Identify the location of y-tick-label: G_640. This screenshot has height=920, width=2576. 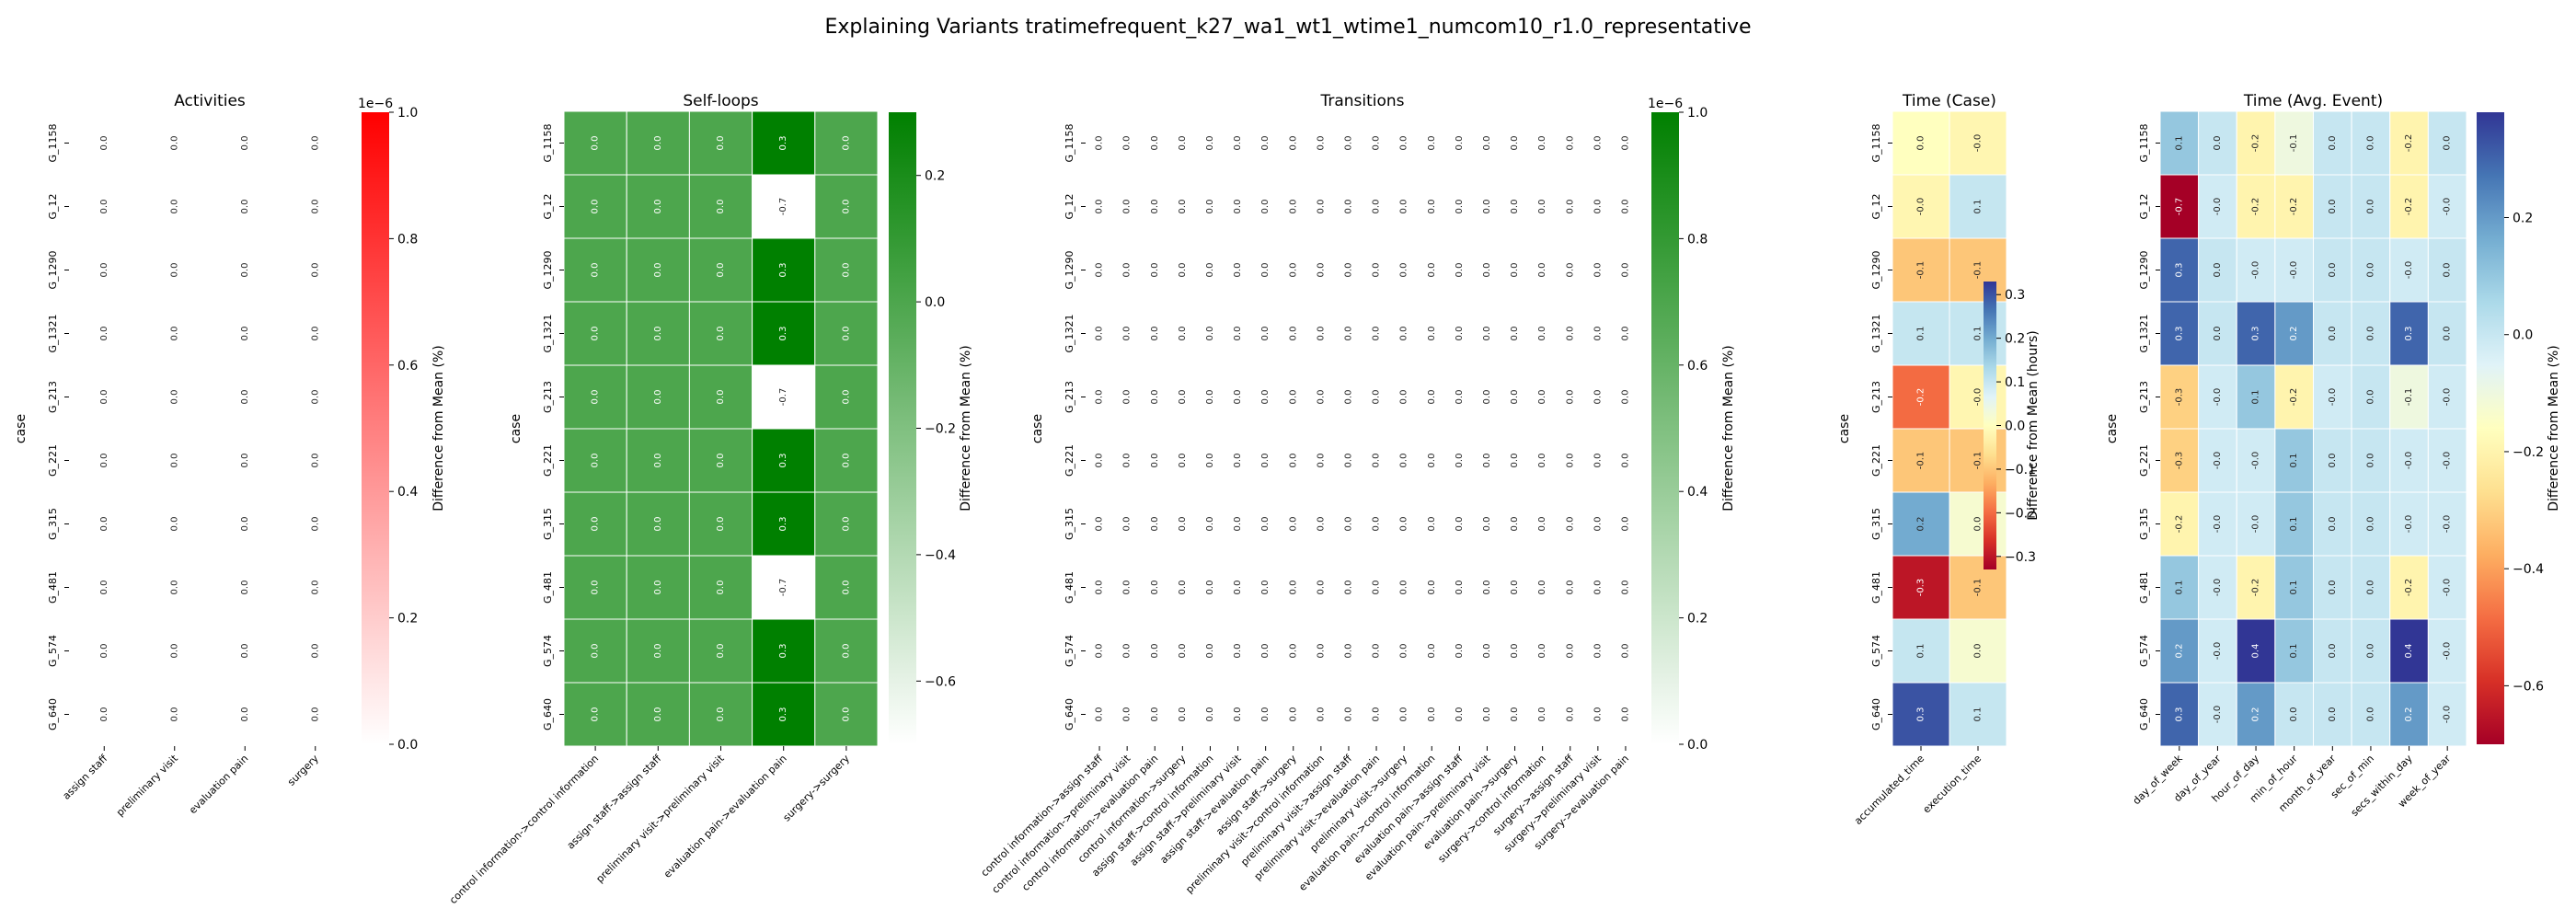
(548, 714).